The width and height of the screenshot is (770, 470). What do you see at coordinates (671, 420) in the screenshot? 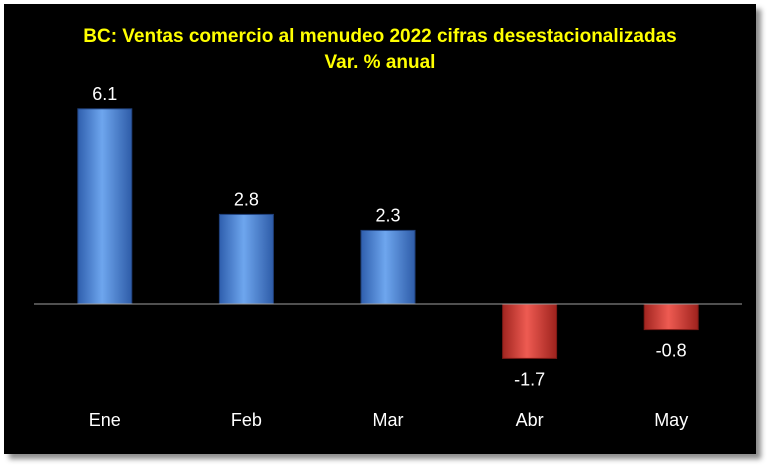
I see `x-tick-label-may: May` at bounding box center [671, 420].